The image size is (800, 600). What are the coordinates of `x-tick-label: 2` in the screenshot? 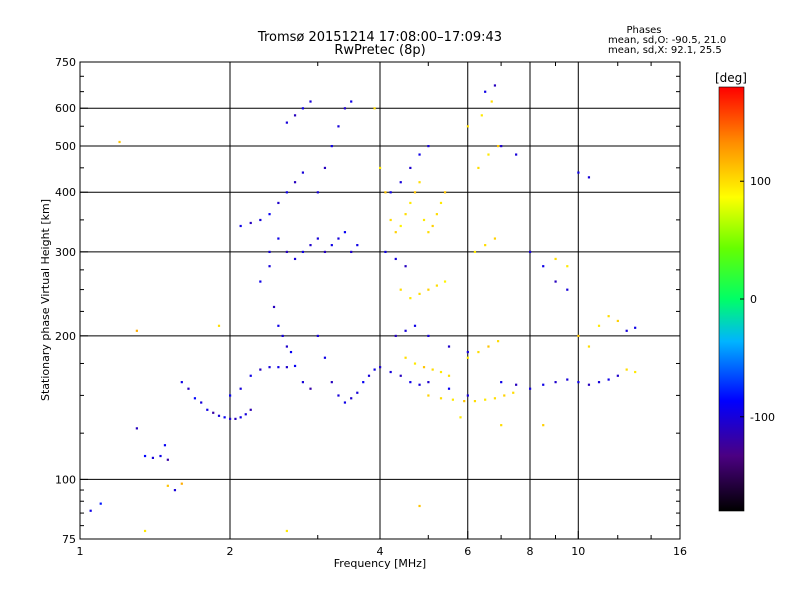 It's located at (230, 551).